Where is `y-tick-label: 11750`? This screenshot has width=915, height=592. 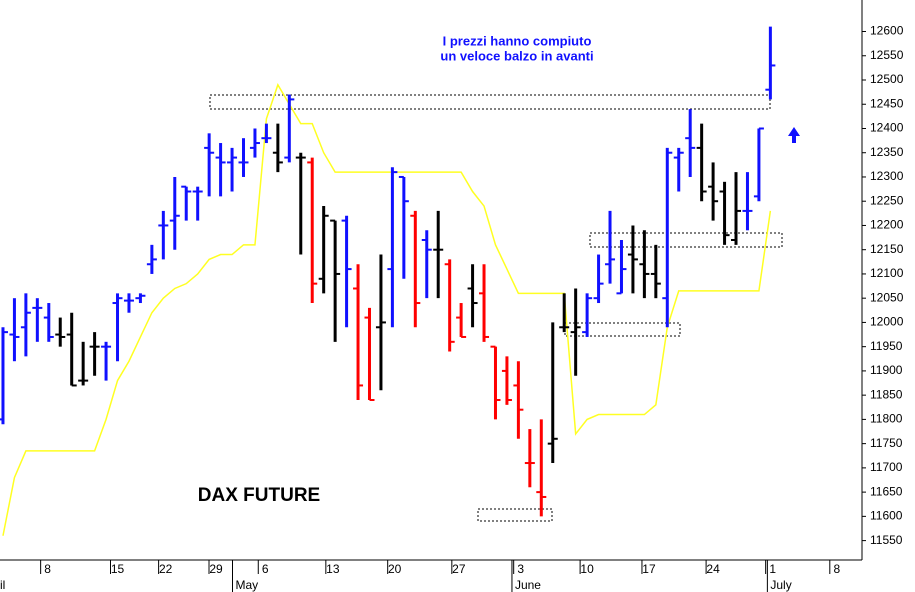 y-tick-label: 11750 is located at coordinates (886, 443).